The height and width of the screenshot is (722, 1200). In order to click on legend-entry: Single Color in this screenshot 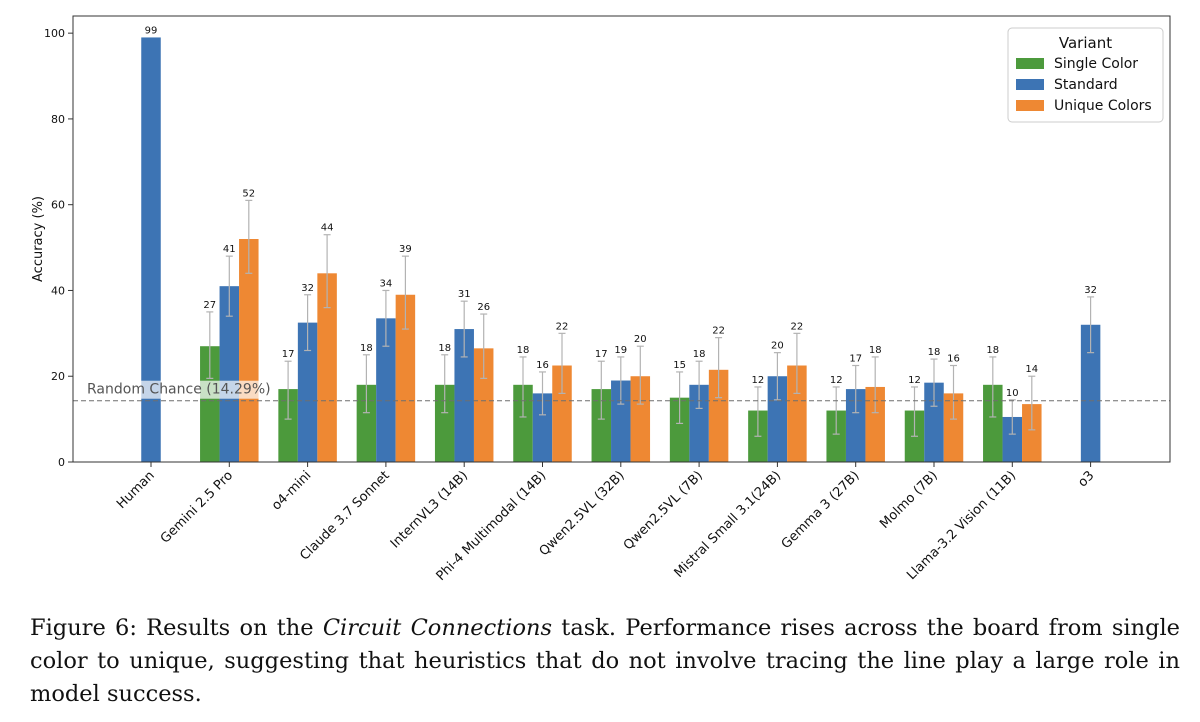, I will do `click(1096, 64)`.